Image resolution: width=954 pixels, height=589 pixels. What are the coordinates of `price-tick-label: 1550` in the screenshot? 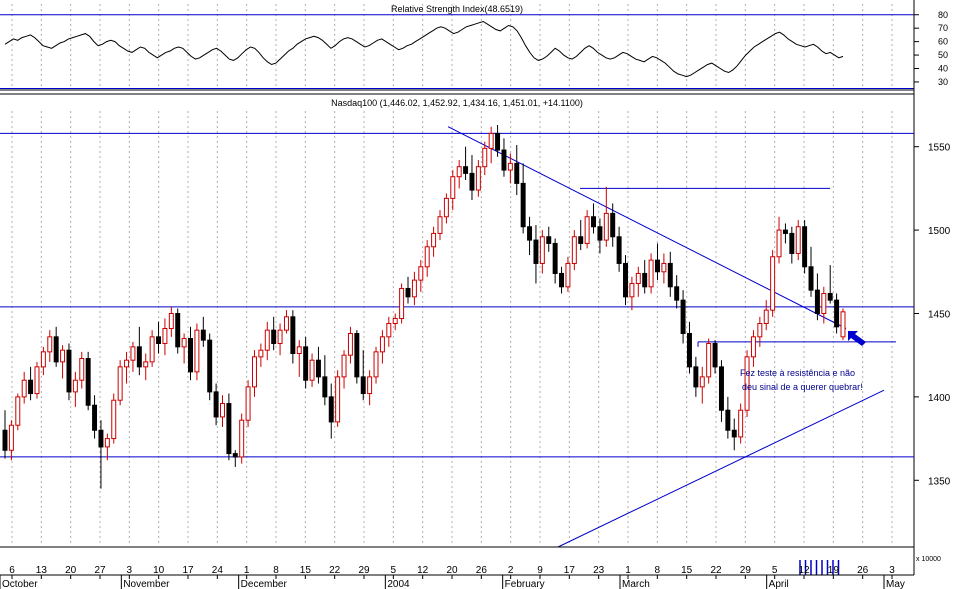 It's located at (939, 148).